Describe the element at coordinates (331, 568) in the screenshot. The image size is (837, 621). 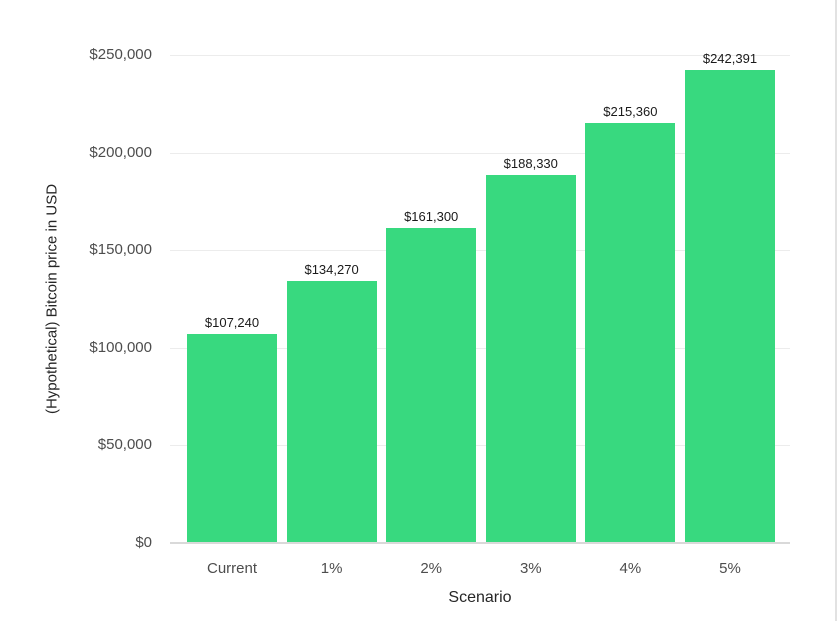
I see `x-tick-label: 1%` at that location.